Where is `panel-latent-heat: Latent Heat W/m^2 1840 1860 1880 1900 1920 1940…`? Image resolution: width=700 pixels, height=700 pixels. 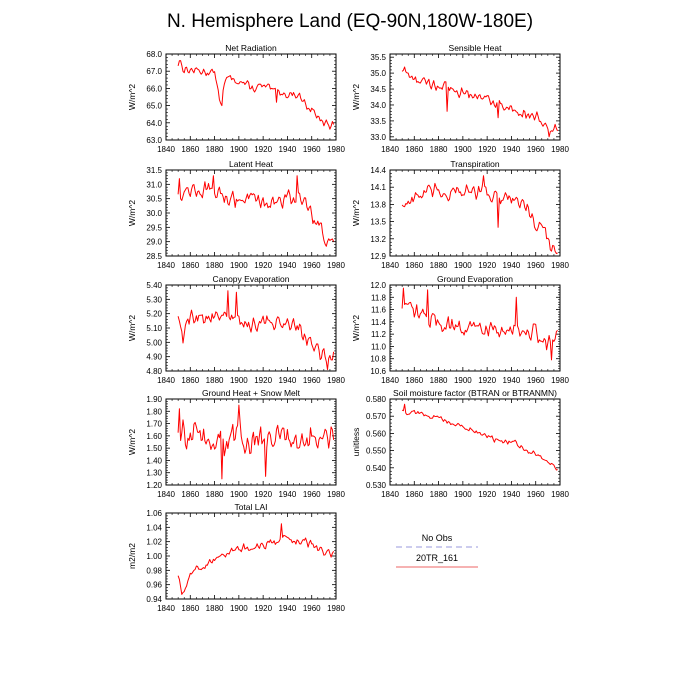
panel-latent-heat: Latent Heat W/m^2 1840 1860 1880 1900 1920 1940… is located at coordinates (236, 214).